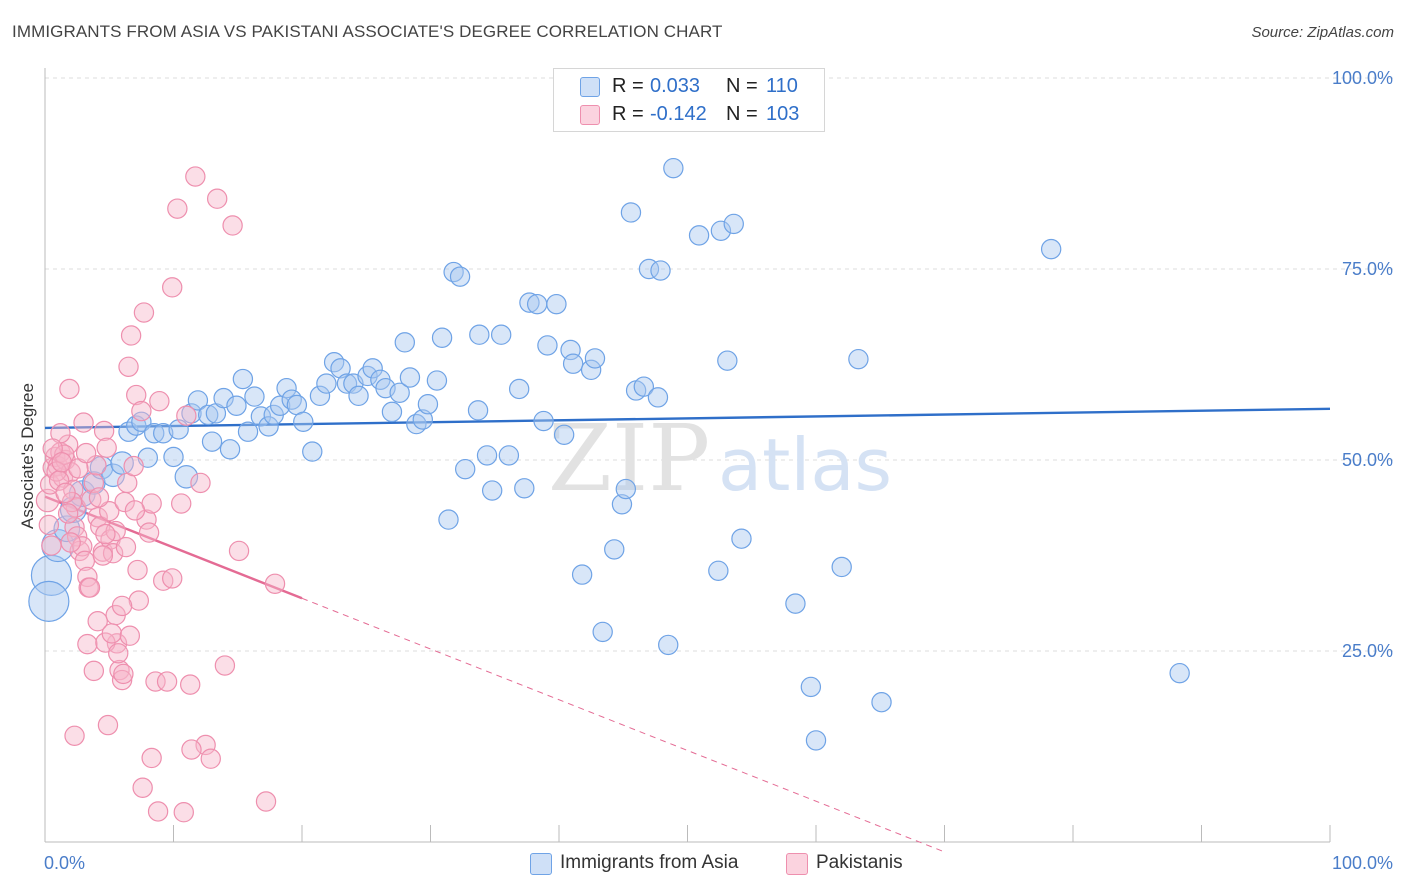 The height and width of the screenshot is (892, 1406). I want to click on trend-line-pakistanis, so click(173, 547).